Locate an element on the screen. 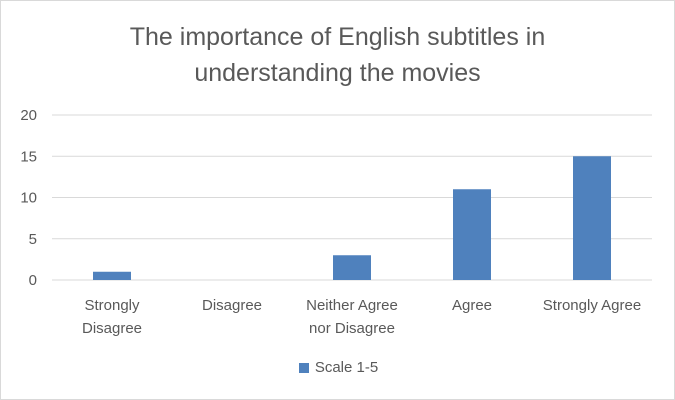  y-tick-label: 10 is located at coordinates (28, 198).